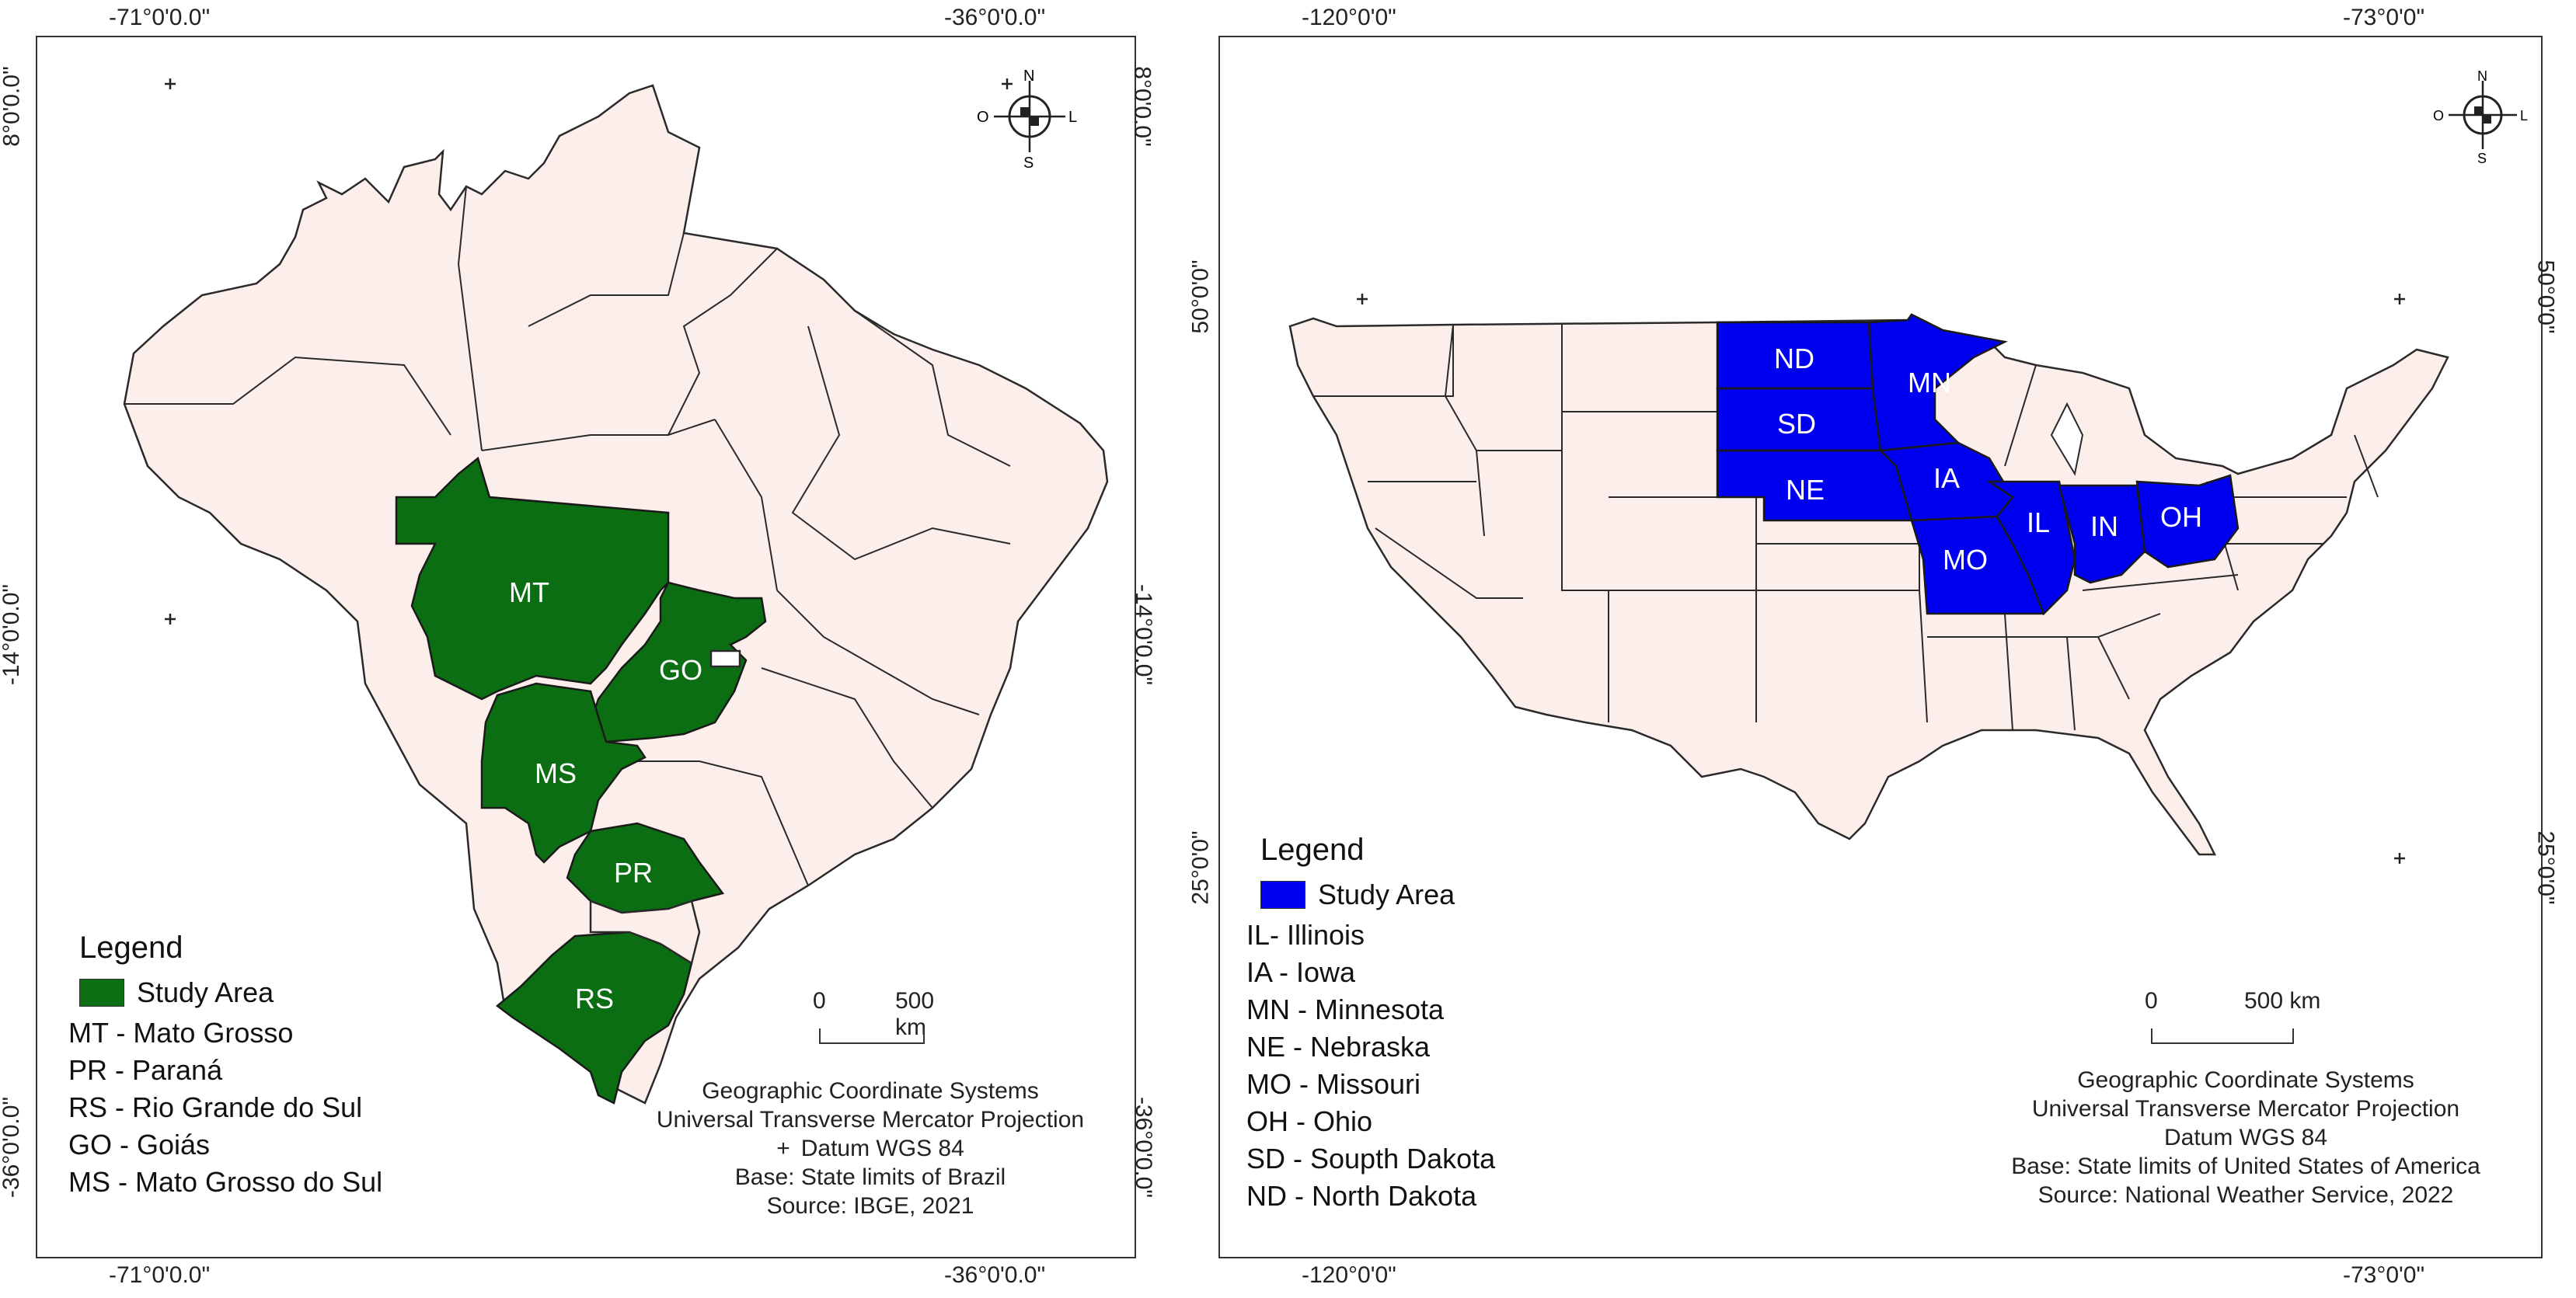 This screenshot has width=2576, height=1298. I want to click on usa-legend-swatch, so click(1282, 895).